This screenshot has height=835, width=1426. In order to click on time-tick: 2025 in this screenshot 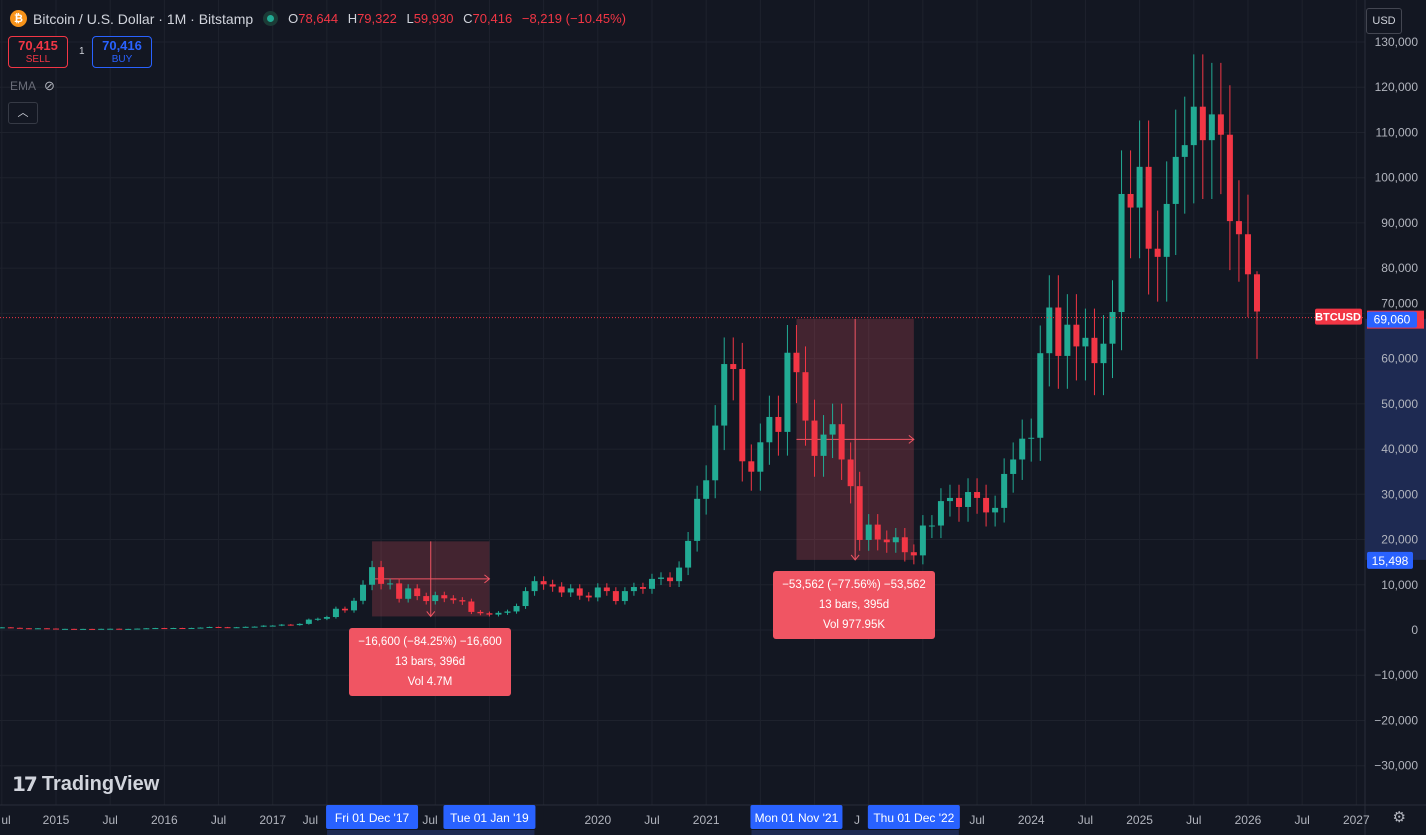, I will do `click(1139, 820)`.